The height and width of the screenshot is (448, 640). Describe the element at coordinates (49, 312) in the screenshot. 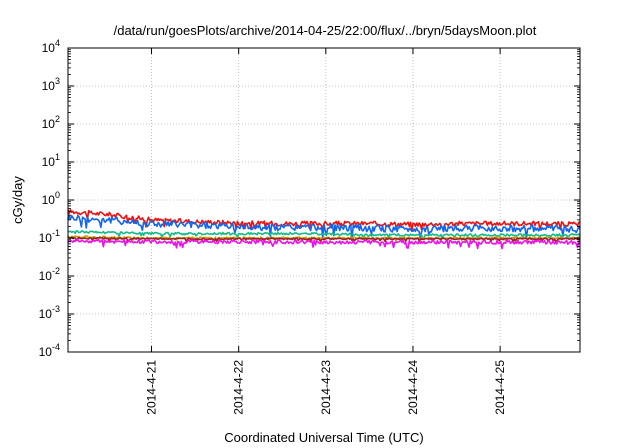

I see `y-tick-label: 10⁻³` at that location.